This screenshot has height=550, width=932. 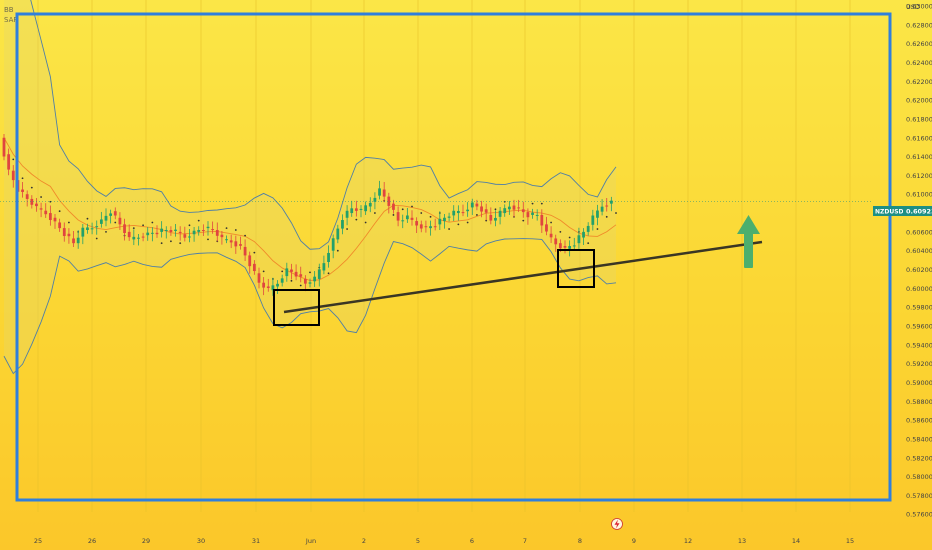 I want to click on y-tick-label: 0.57600, so click(x=919, y=515).